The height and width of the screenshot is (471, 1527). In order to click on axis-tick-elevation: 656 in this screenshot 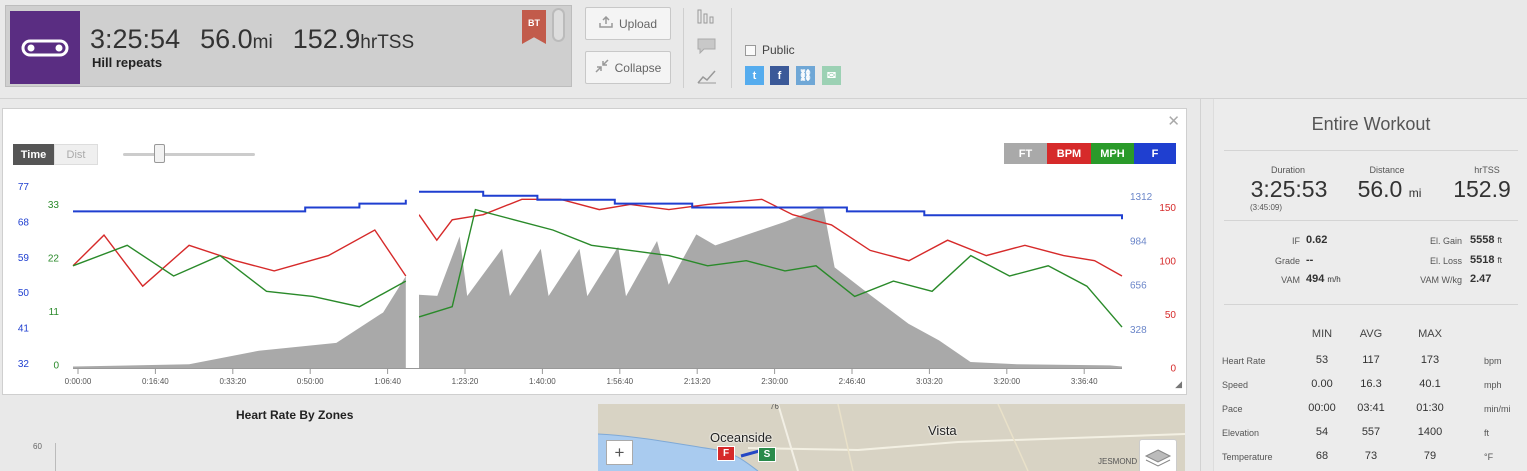, I will do `click(1138, 286)`.